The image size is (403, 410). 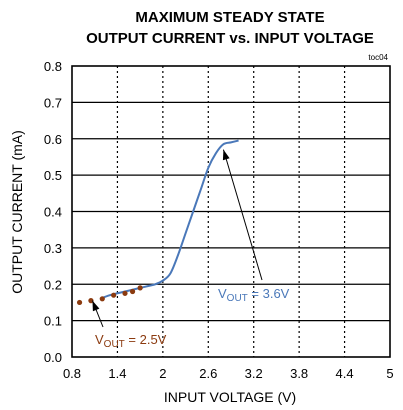 What do you see at coordinates (299, 373) in the screenshot?
I see `x-tick-label: 3.8` at bounding box center [299, 373].